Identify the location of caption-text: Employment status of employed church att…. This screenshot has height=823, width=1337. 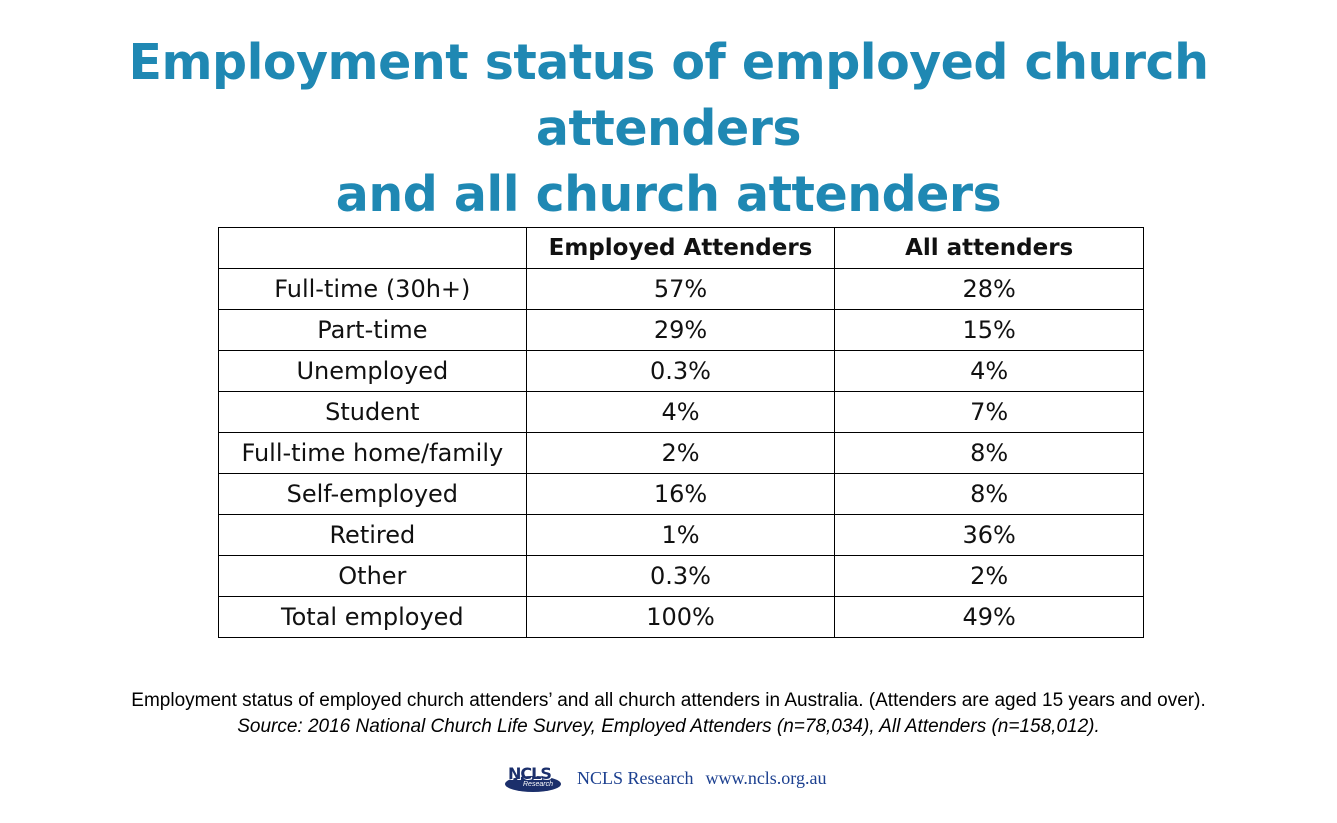
(668, 700).